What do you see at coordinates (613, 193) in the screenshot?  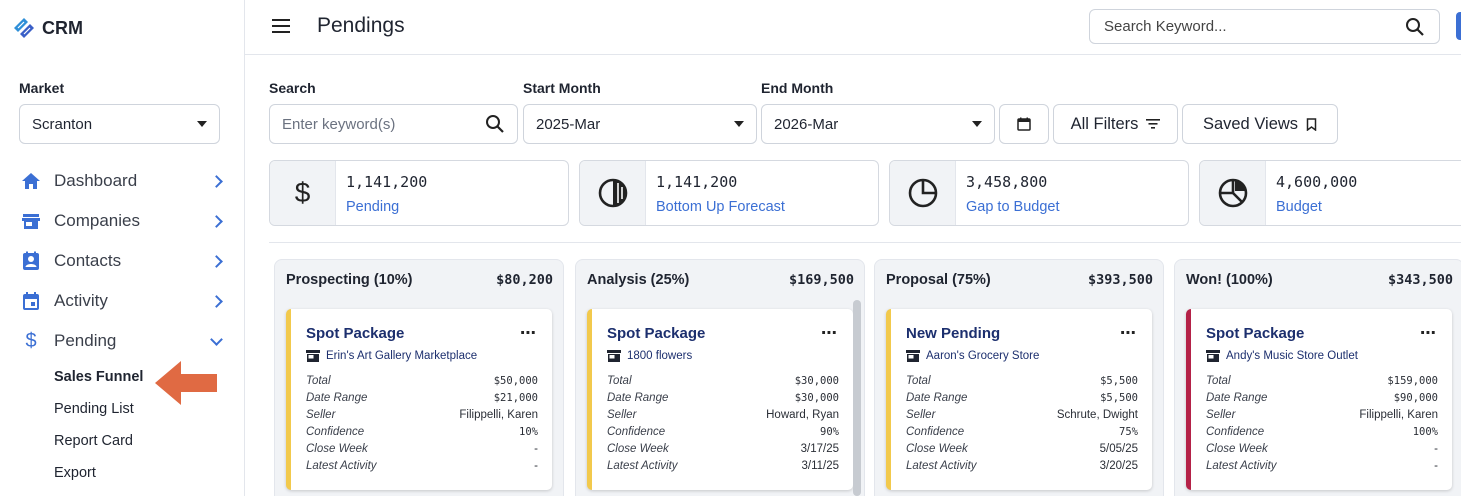 I see `half-circle-icon` at bounding box center [613, 193].